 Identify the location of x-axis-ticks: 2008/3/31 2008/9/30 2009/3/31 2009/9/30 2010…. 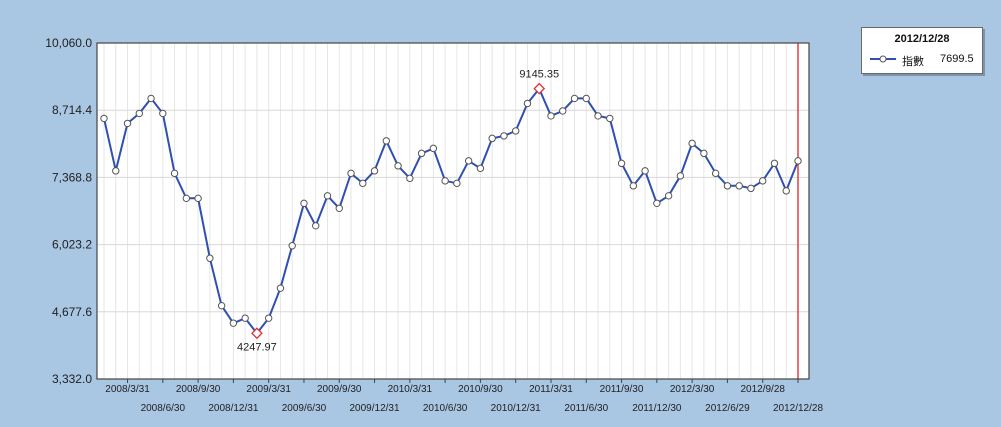
(464, 396).